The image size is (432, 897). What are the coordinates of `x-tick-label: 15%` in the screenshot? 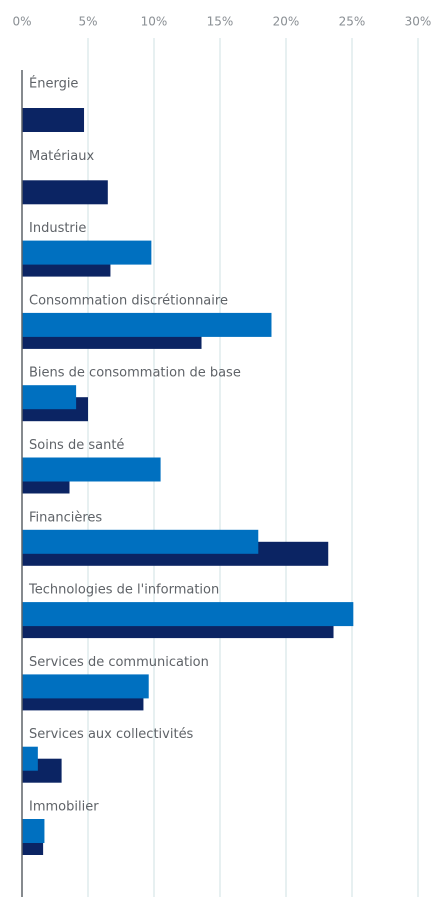 It's located at (220, 22).